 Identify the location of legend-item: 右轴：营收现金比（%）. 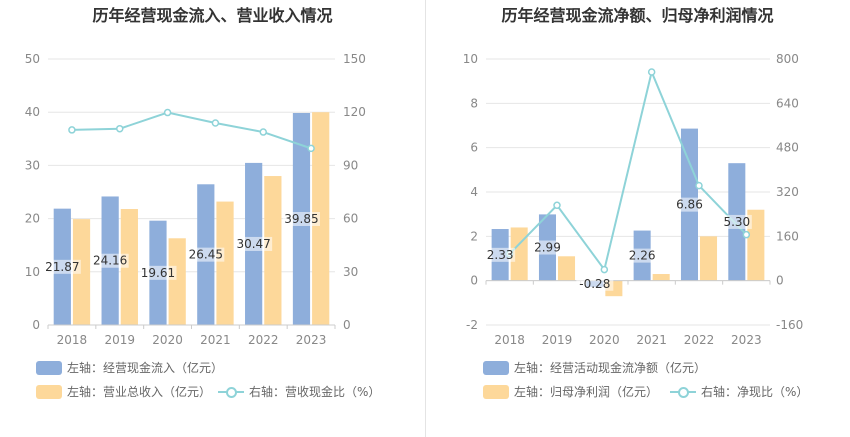
(299, 391).